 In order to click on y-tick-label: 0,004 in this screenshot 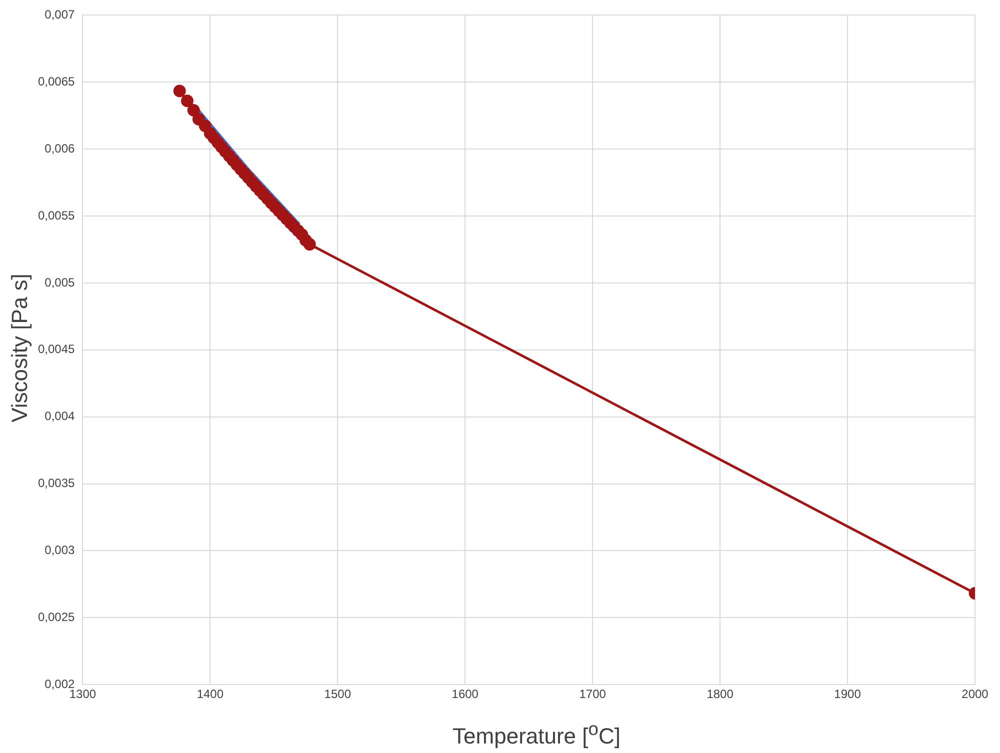, I will do `click(60, 416)`.